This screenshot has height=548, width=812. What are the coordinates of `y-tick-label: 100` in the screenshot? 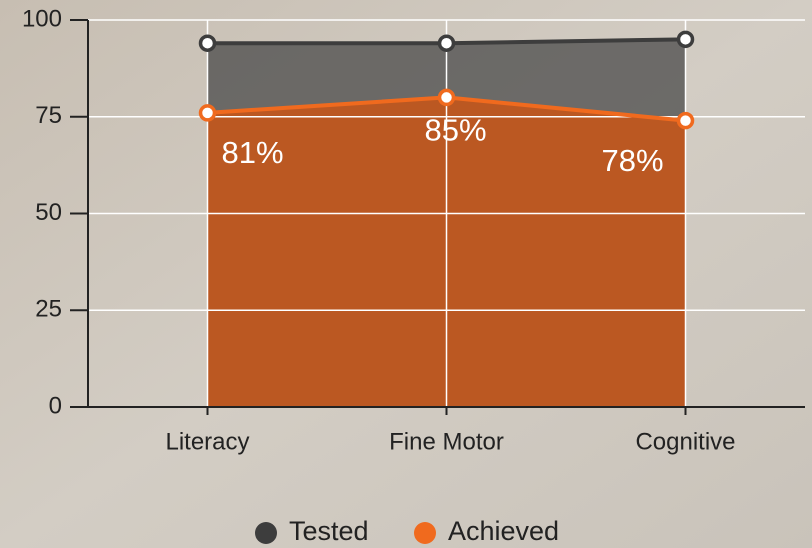 It's located at (42, 18).